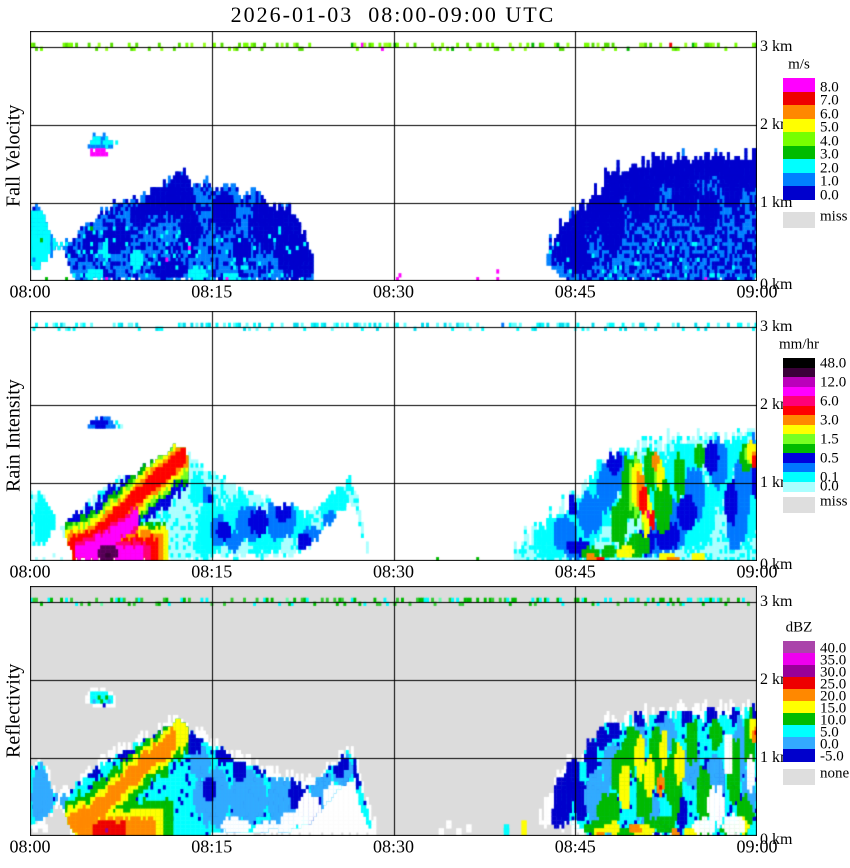  I want to click on legend-title-dBZ: dBZ, so click(799, 627).